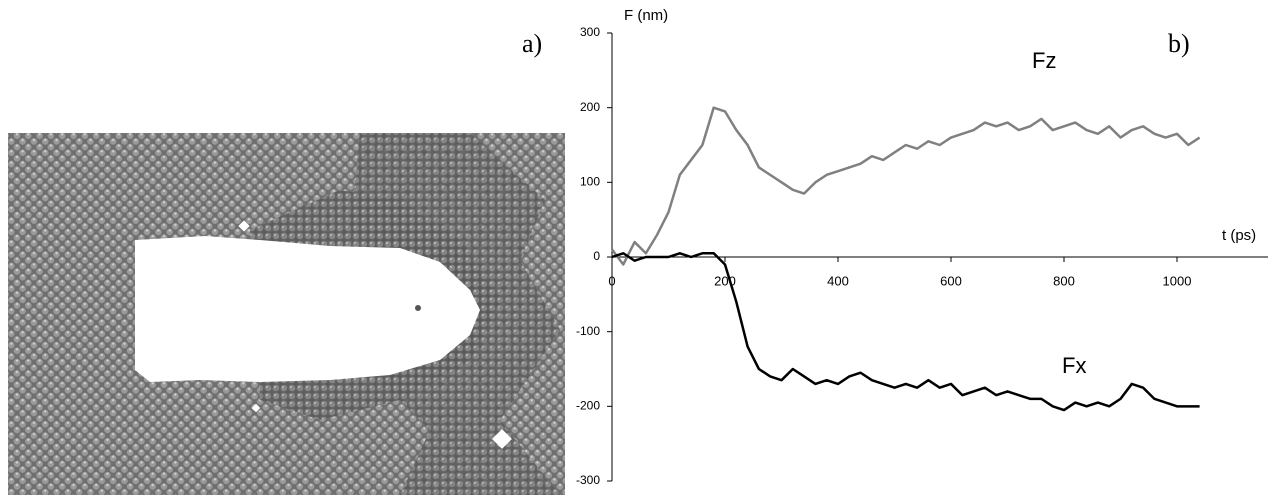  What do you see at coordinates (611, 280) in the screenshot?
I see `x-tick-label: 0` at bounding box center [611, 280].